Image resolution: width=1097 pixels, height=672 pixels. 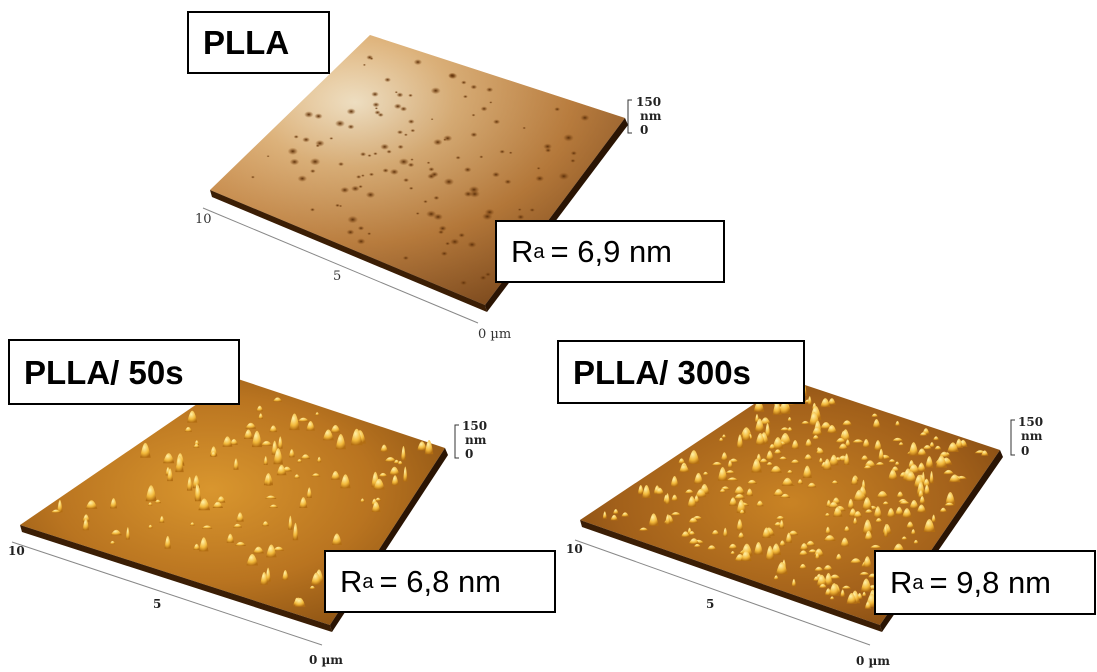 I want to click on ra-symbol: R, so click(x=522, y=251).